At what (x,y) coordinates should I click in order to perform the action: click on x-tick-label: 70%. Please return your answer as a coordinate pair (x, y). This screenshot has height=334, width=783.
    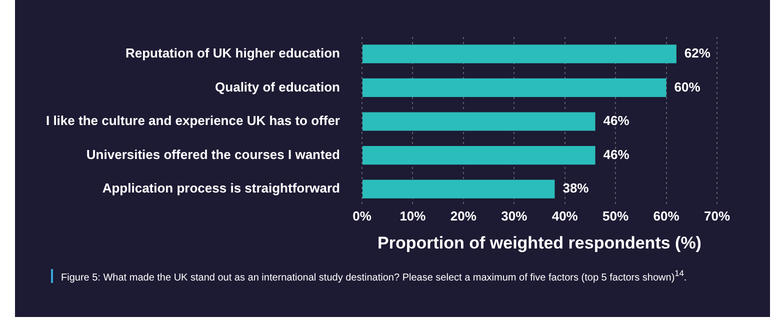
    Looking at the image, I should click on (717, 216).